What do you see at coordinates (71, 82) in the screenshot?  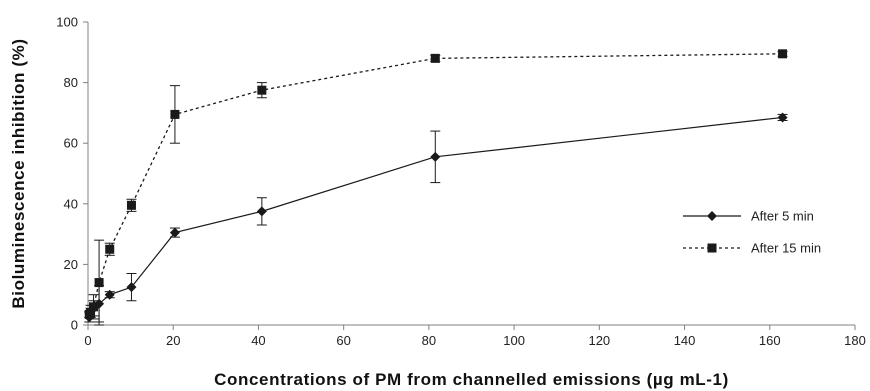 I see `y-tick-label: 80` at bounding box center [71, 82].